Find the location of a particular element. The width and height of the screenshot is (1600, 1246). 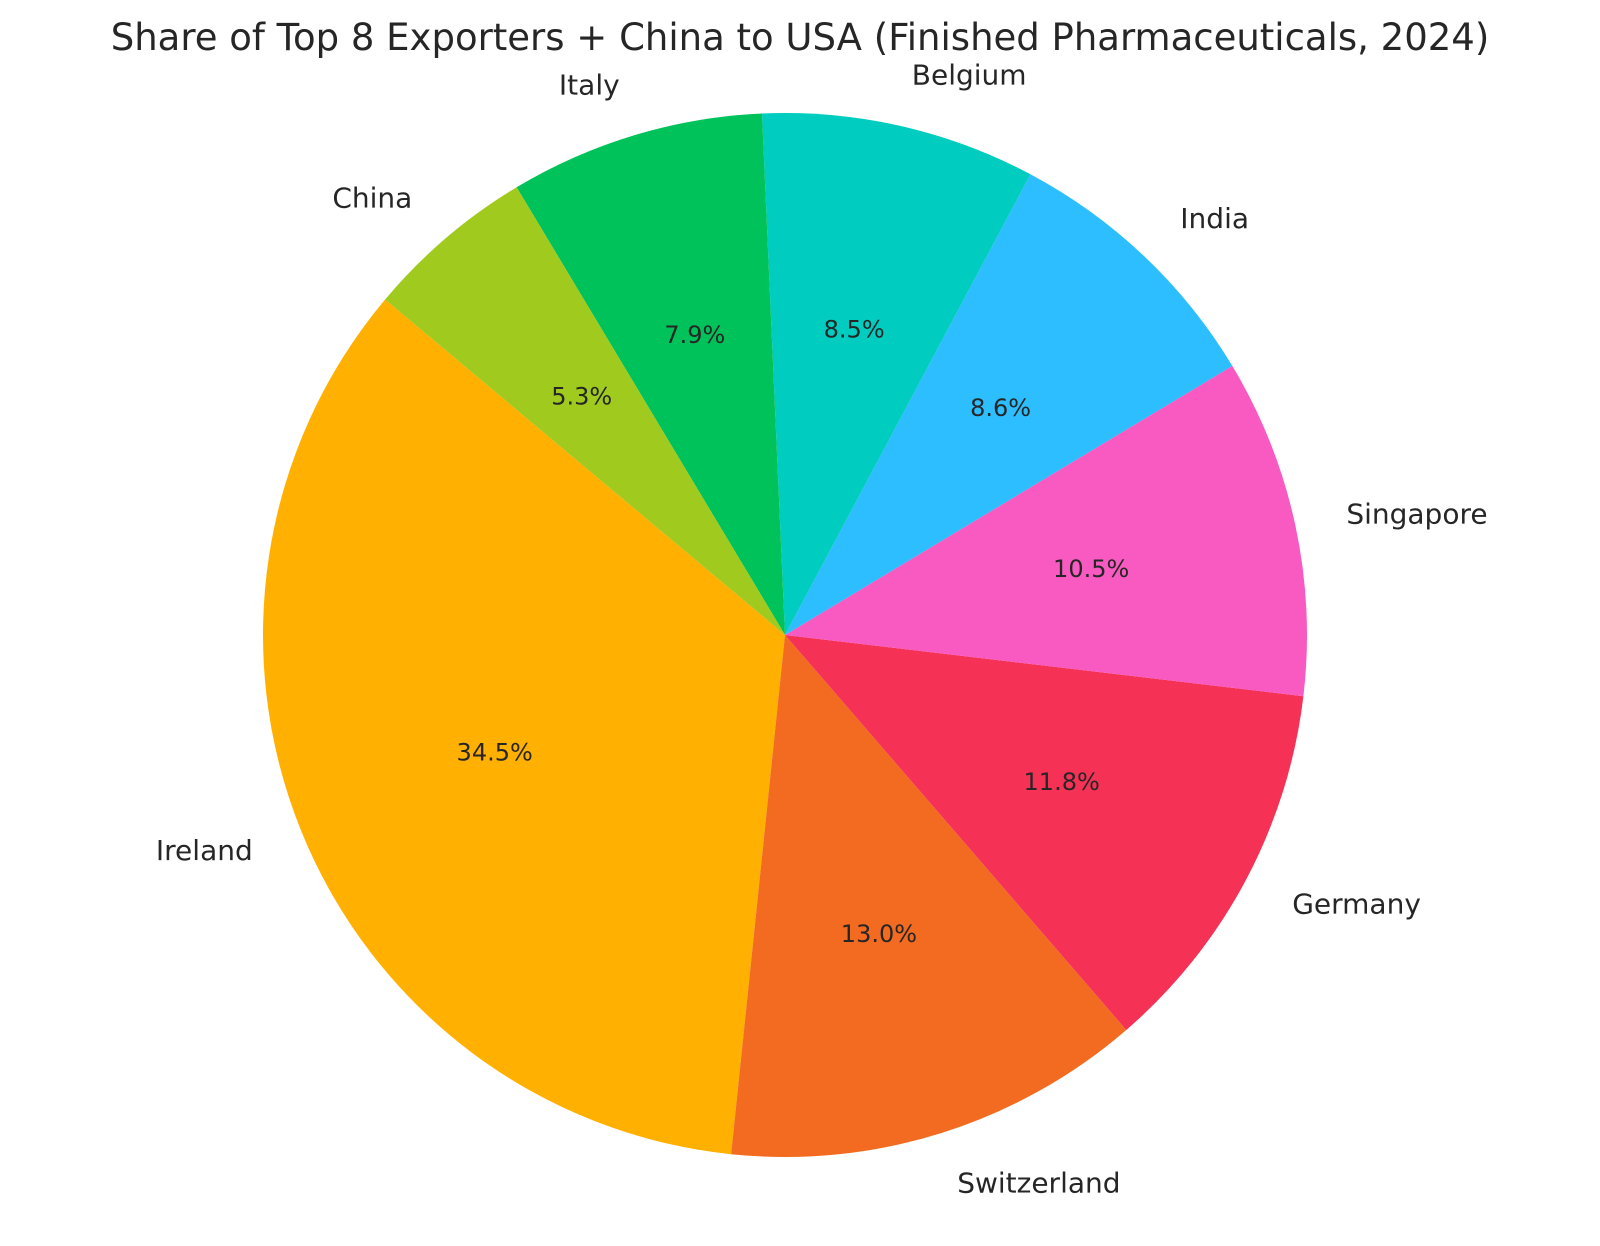

pct-label-switzerland: 13.0% is located at coordinates (879, 934).